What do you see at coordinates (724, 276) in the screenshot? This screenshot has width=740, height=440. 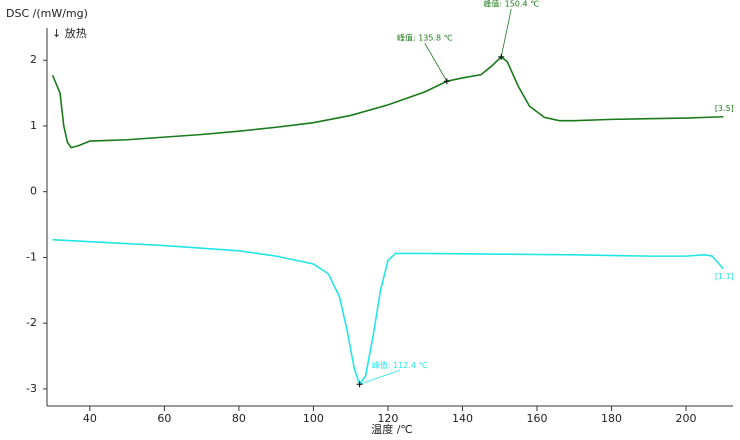 I see `series-label: [1.1]` at bounding box center [724, 276].